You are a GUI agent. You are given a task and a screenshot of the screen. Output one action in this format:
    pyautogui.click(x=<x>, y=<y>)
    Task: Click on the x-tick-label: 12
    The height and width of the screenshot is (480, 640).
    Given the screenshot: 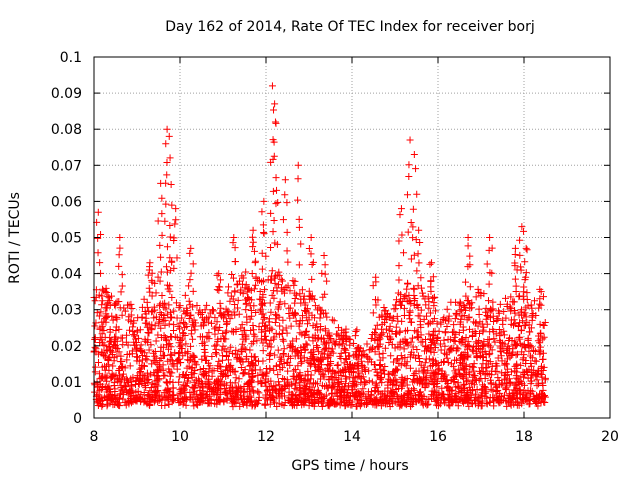 What is the action you would take?
    pyautogui.click(x=266, y=437)
    